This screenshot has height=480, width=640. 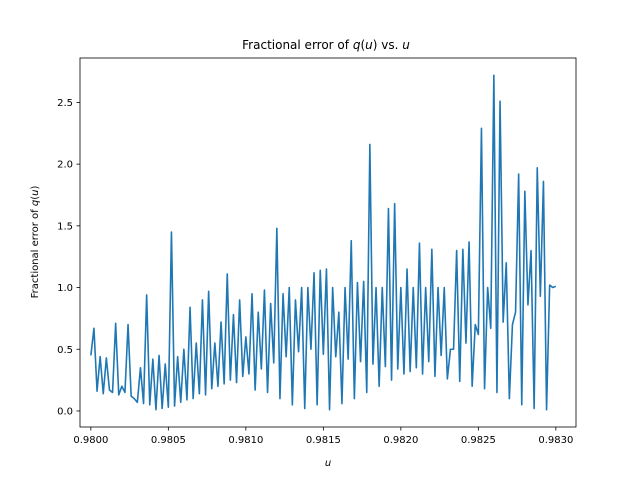 What do you see at coordinates (555, 440) in the screenshot?
I see `x-tick-label: 0.9830` at bounding box center [555, 440].